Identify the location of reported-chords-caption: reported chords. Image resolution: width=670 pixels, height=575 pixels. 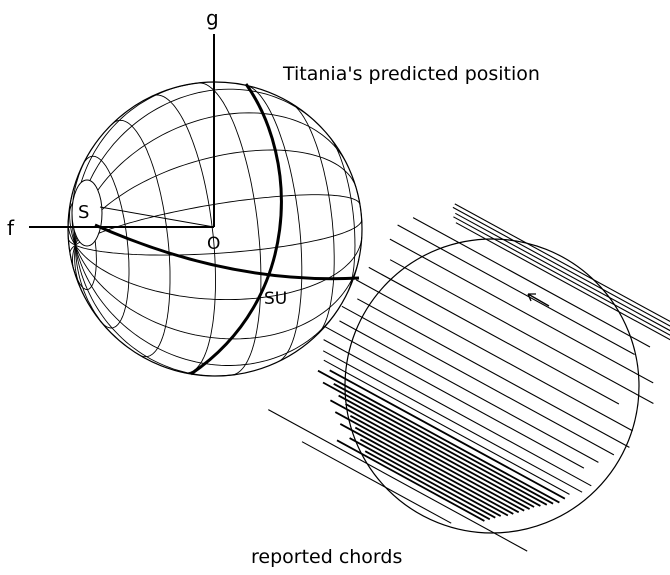
(326, 557).